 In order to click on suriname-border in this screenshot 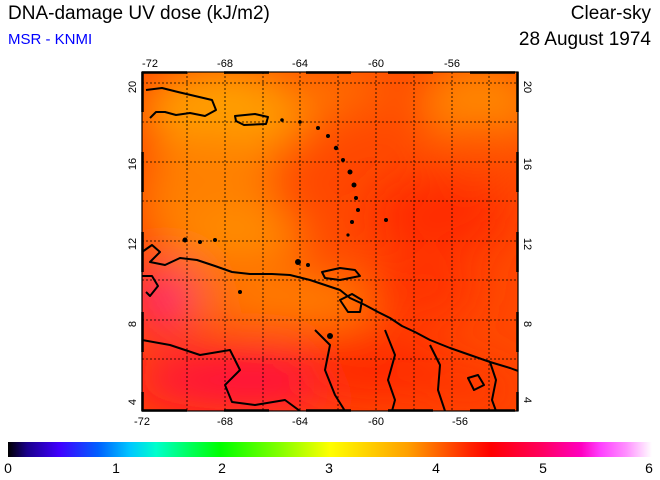, I will do `click(390, 370)`.